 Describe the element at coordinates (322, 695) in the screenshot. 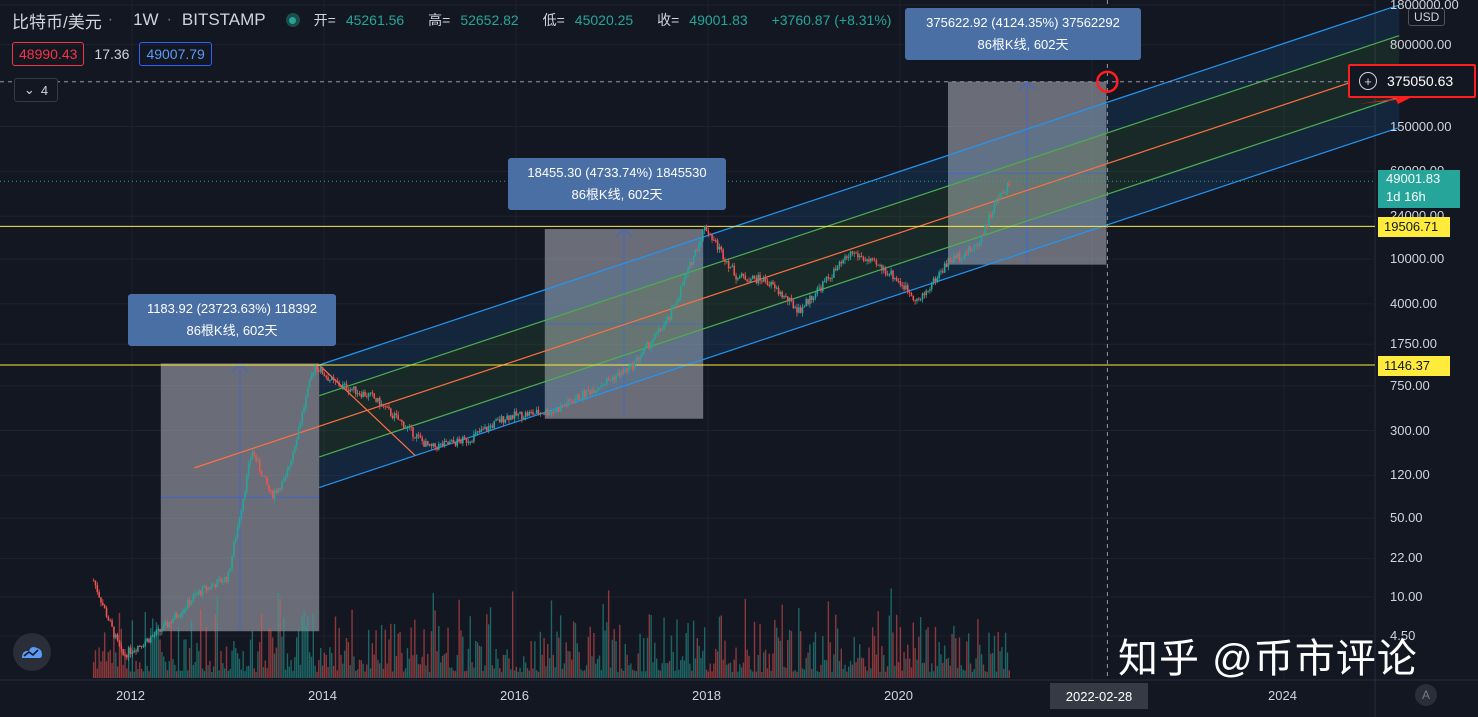

I see `time-tick-label: 2014` at that location.